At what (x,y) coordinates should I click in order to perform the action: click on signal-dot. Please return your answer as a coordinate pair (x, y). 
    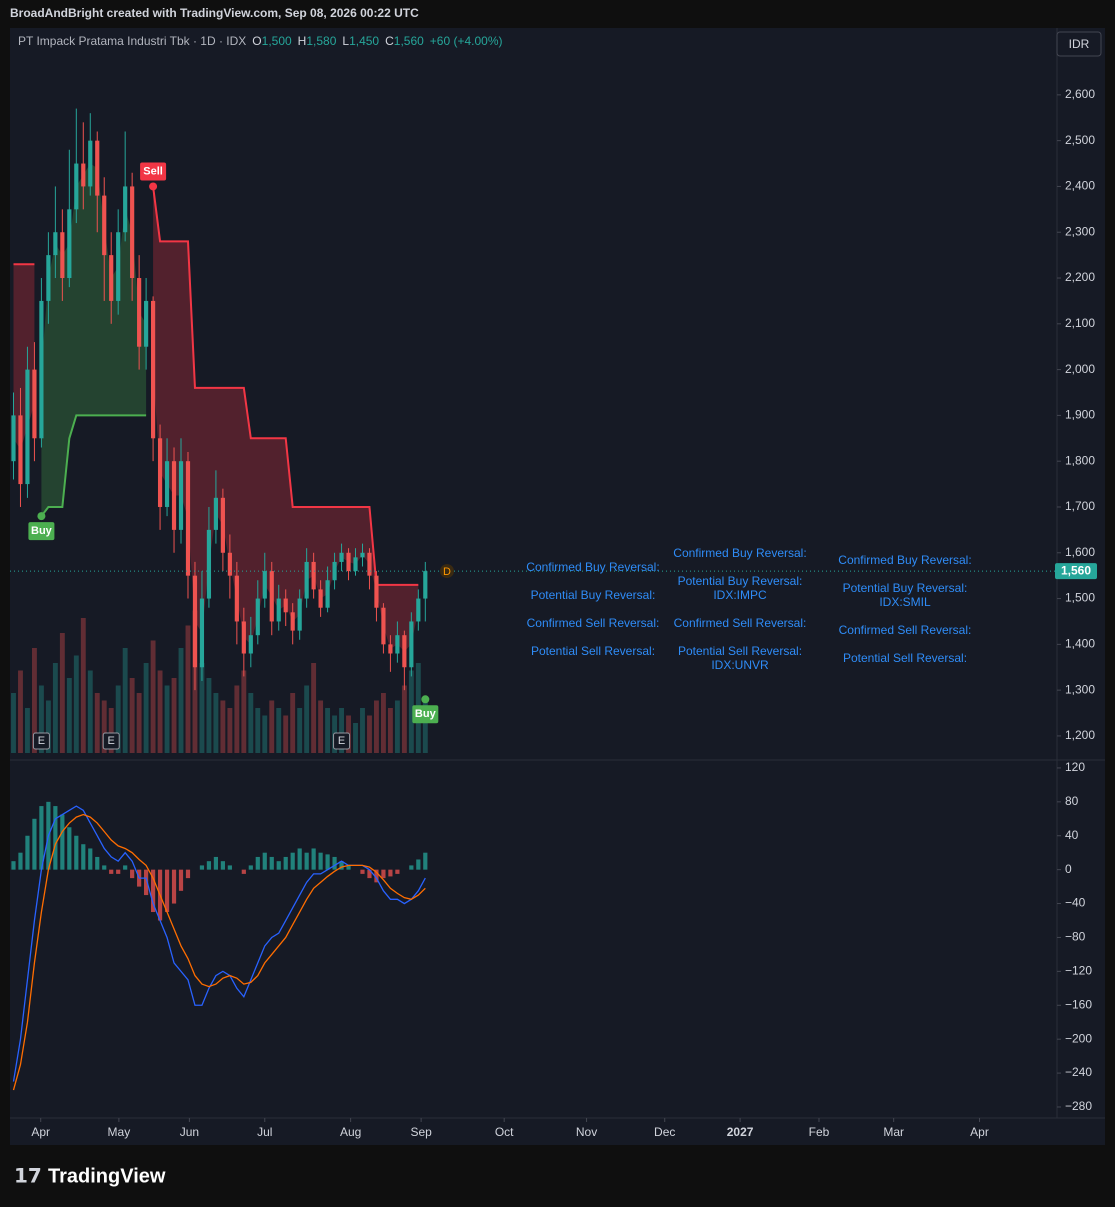
    Looking at the image, I should click on (41, 516).